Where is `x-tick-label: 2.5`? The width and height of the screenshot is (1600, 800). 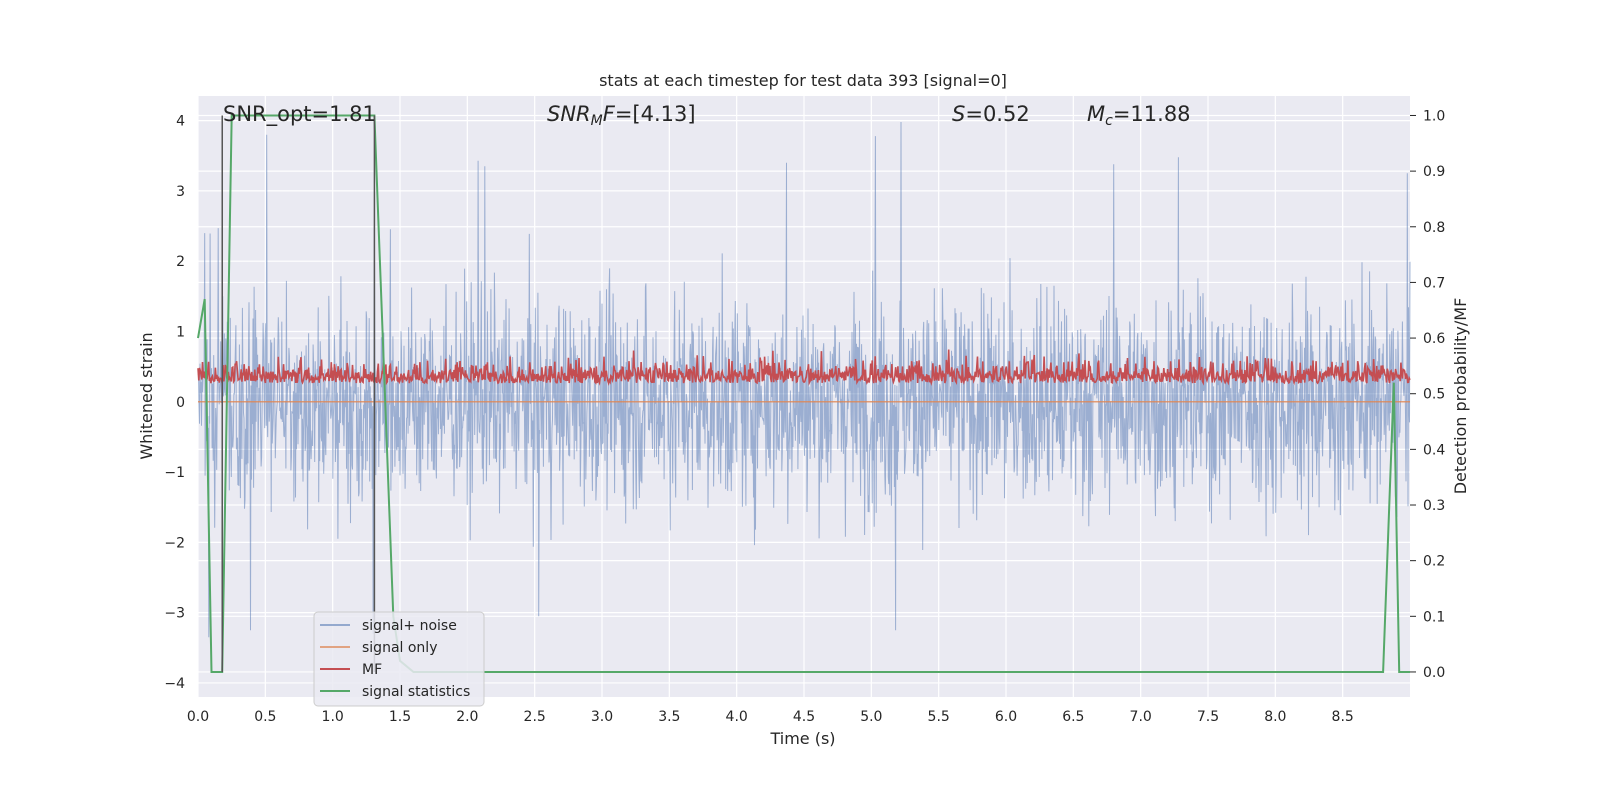
x-tick-label: 2.5 is located at coordinates (535, 717).